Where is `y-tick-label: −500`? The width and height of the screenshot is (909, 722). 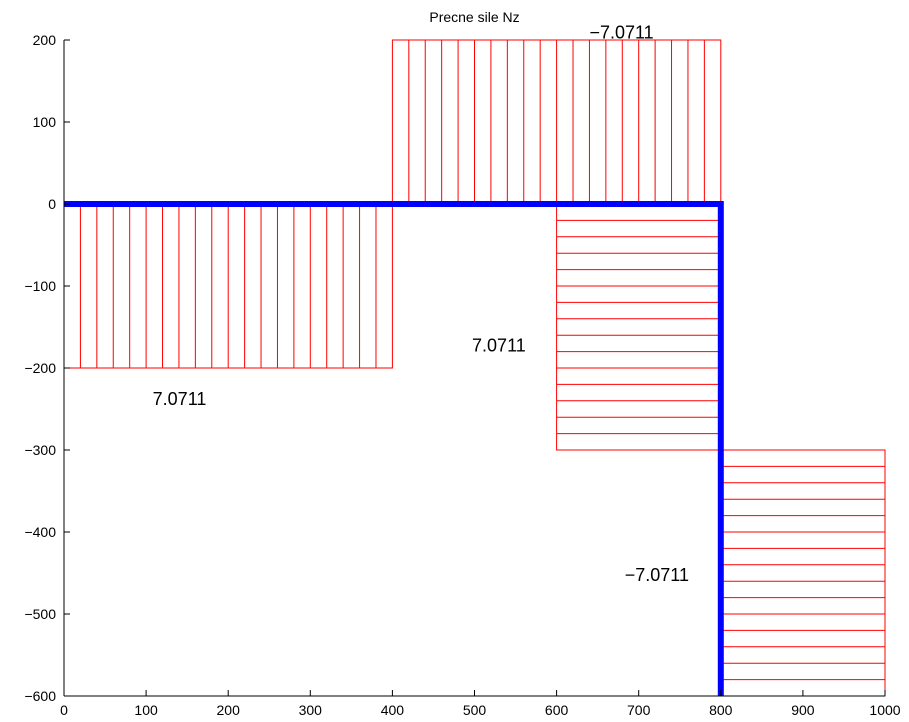
y-tick-label: −500 is located at coordinates (40, 614).